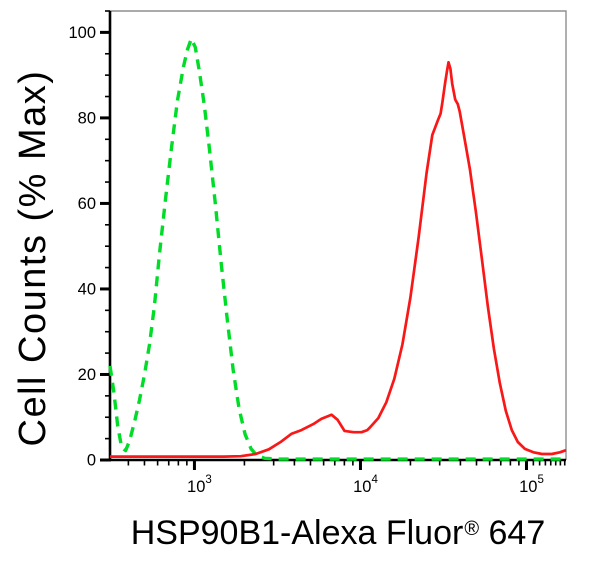 This screenshot has width=611, height=566. Describe the element at coordinates (82, 33) in the screenshot. I see `y-tick-label: 100` at that location.